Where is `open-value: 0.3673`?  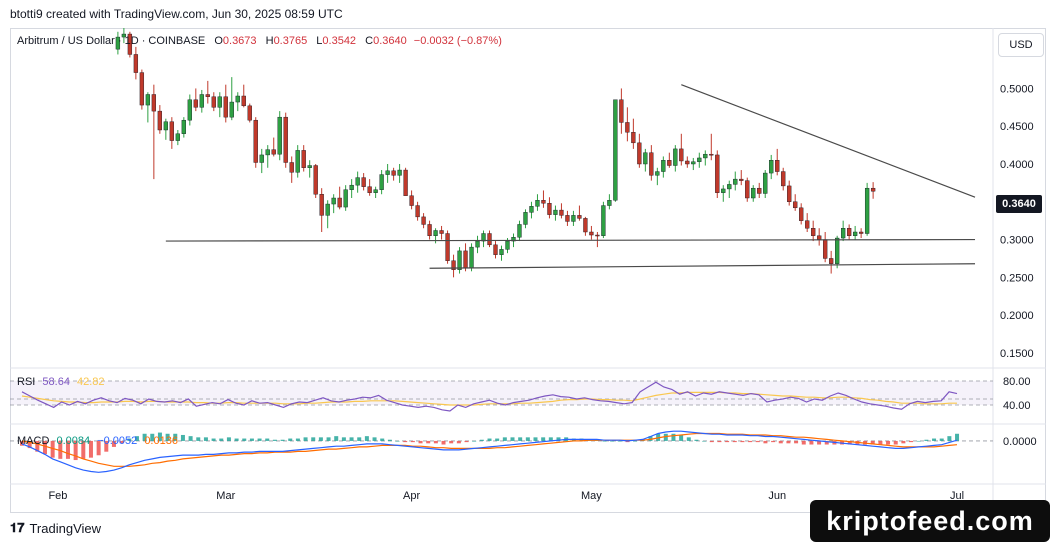
open-value: 0.3673 is located at coordinates (239, 41).